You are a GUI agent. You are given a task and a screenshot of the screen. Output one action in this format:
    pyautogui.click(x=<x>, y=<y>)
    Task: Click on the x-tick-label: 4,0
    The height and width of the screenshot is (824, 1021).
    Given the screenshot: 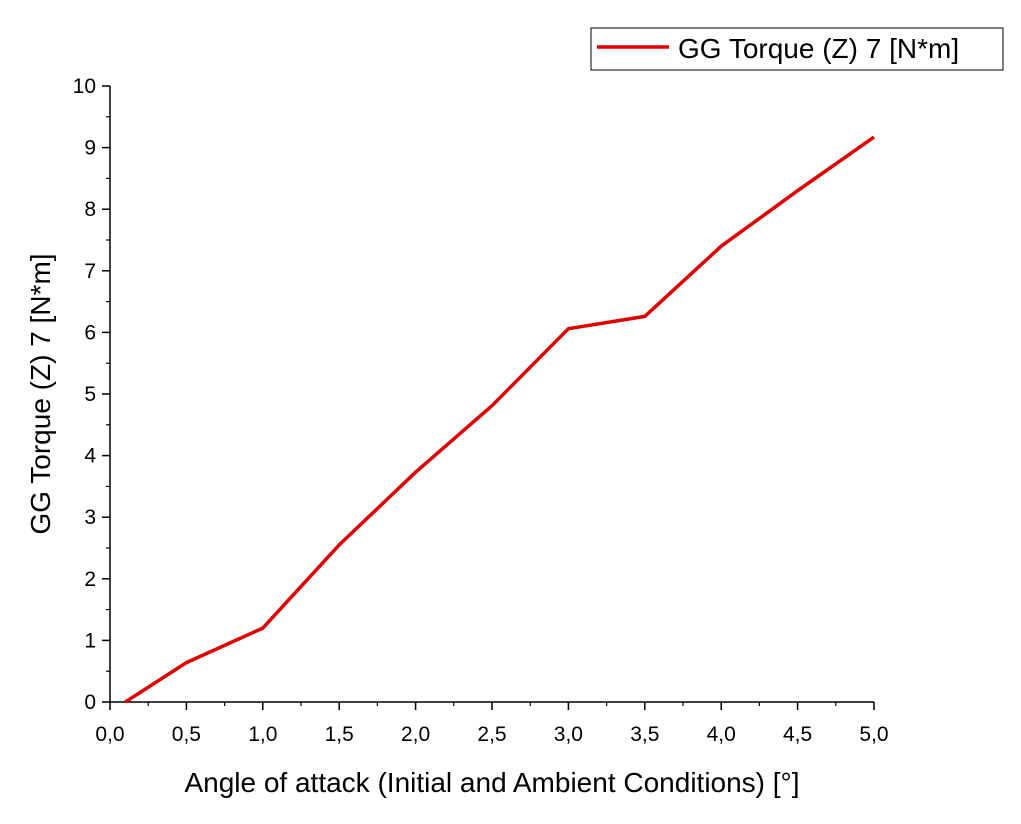 What is the action you would take?
    pyautogui.click(x=721, y=734)
    